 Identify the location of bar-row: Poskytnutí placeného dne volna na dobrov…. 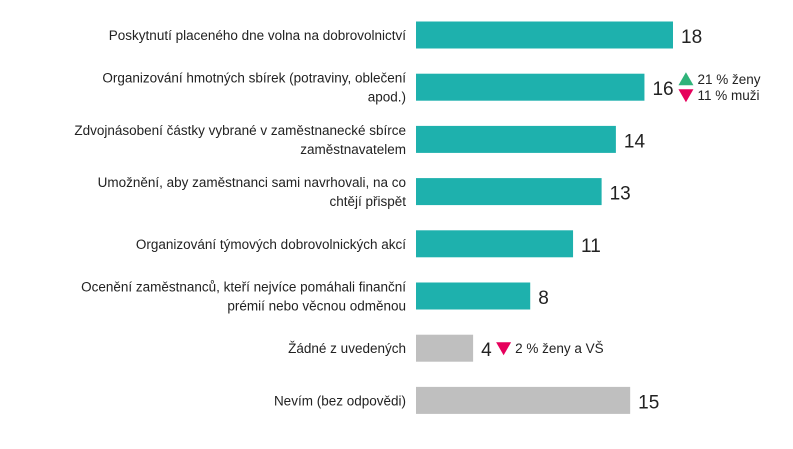
(405, 35).